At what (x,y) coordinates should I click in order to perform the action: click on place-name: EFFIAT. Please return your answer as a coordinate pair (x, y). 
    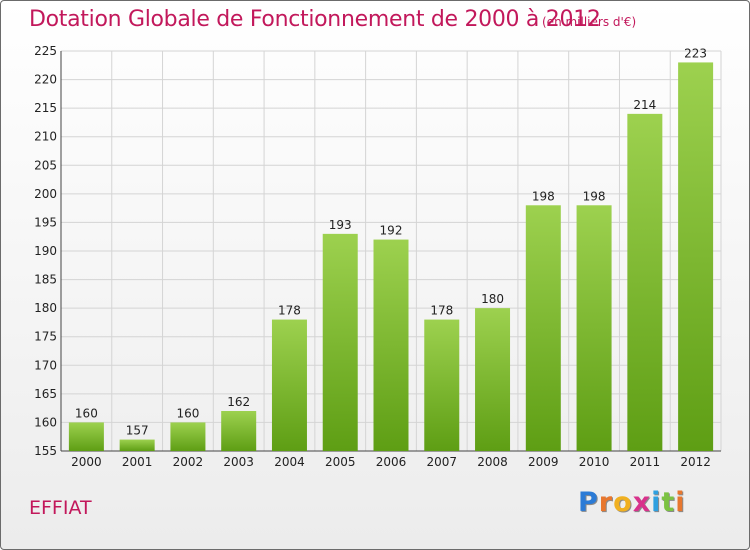
    Looking at the image, I should click on (60, 508).